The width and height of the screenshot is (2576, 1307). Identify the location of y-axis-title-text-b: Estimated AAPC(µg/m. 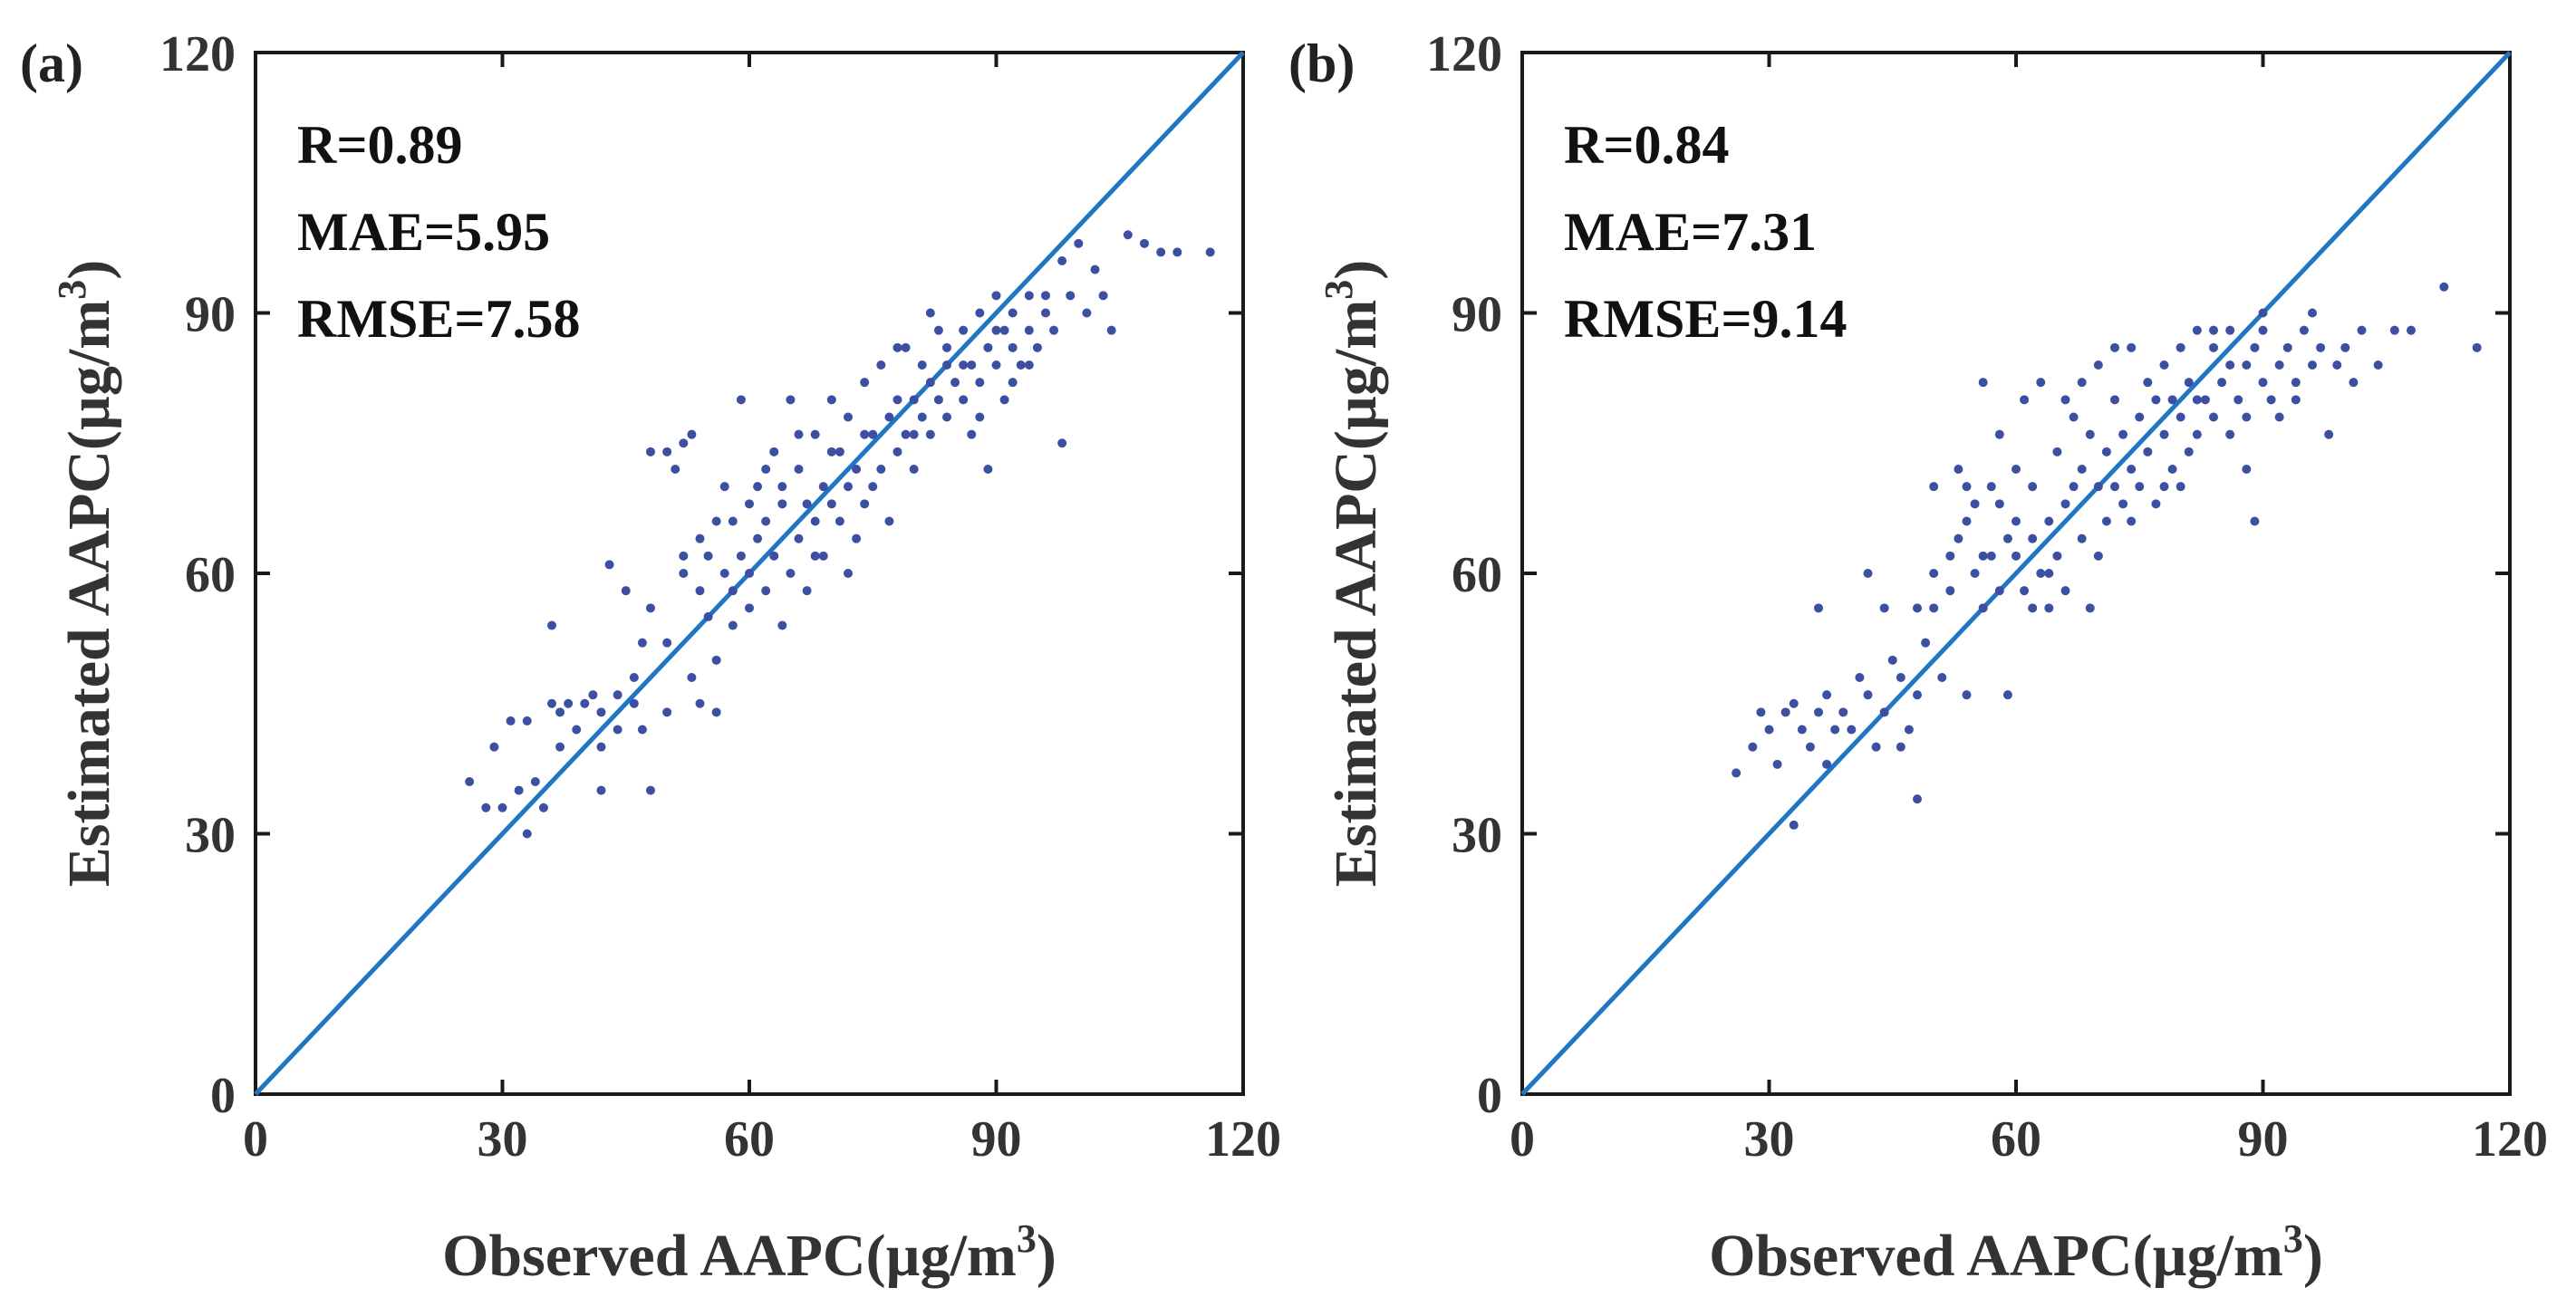
(1356, 593).